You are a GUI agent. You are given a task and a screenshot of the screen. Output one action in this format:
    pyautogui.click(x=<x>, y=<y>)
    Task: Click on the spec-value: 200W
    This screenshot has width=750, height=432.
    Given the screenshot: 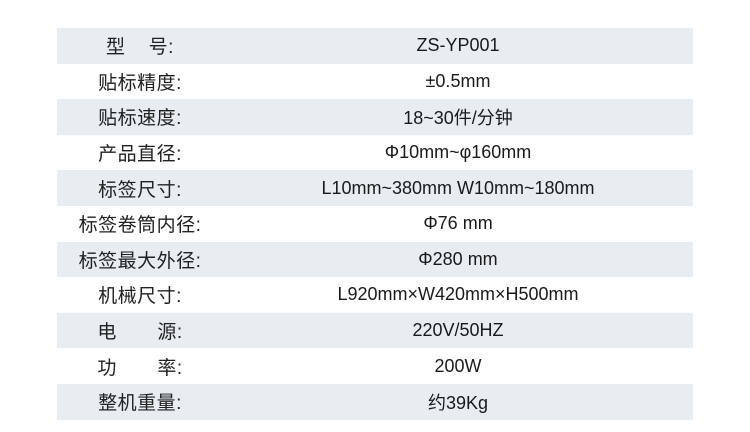 What is the action you would take?
    pyautogui.click(x=458, y=365)
    